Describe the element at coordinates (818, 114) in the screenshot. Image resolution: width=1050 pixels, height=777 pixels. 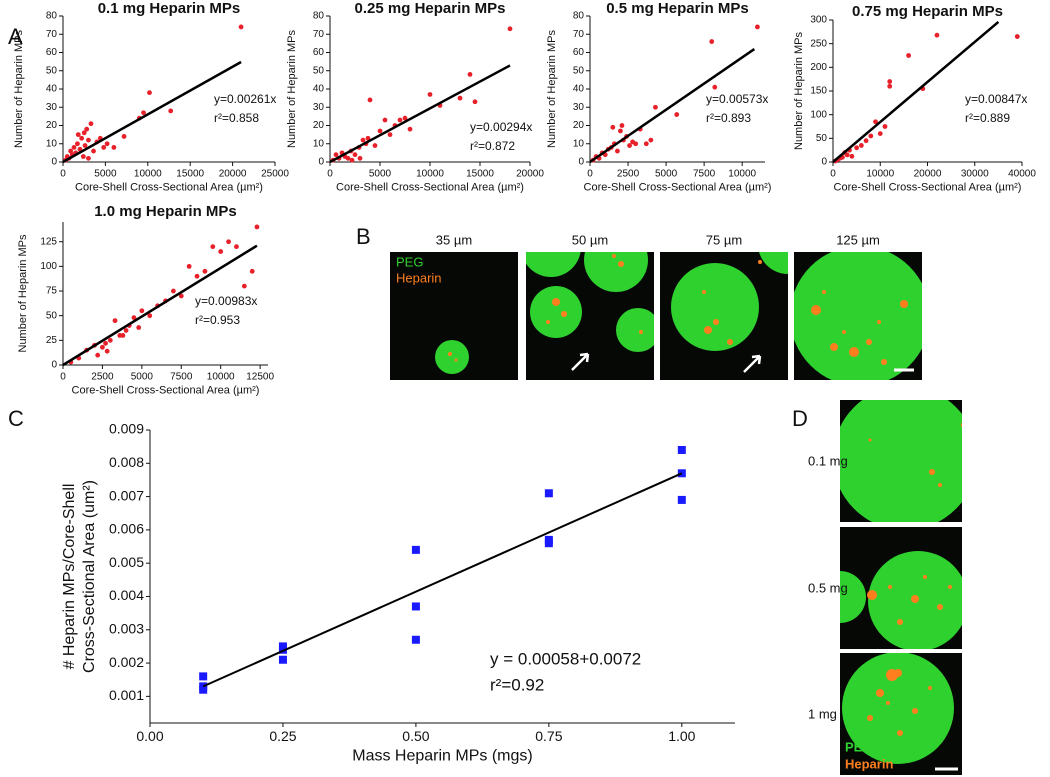
I see `y-tick-label: 100` at that location.